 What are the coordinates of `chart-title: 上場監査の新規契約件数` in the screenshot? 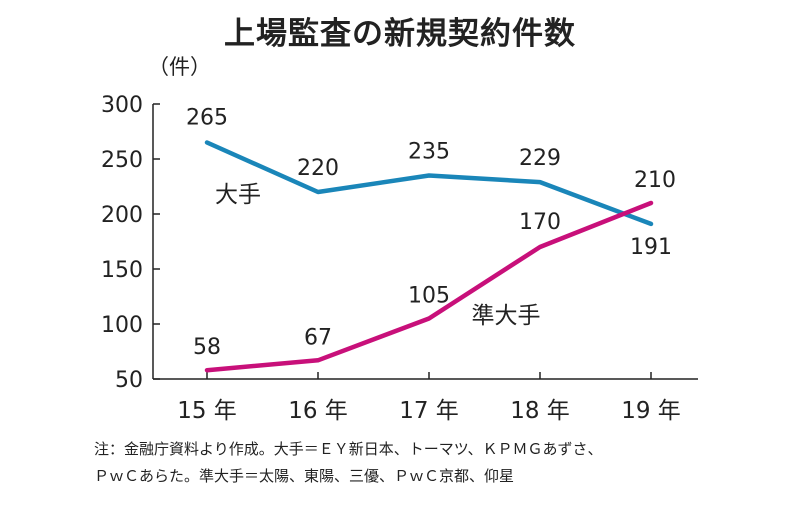 It's located at (400, 34).